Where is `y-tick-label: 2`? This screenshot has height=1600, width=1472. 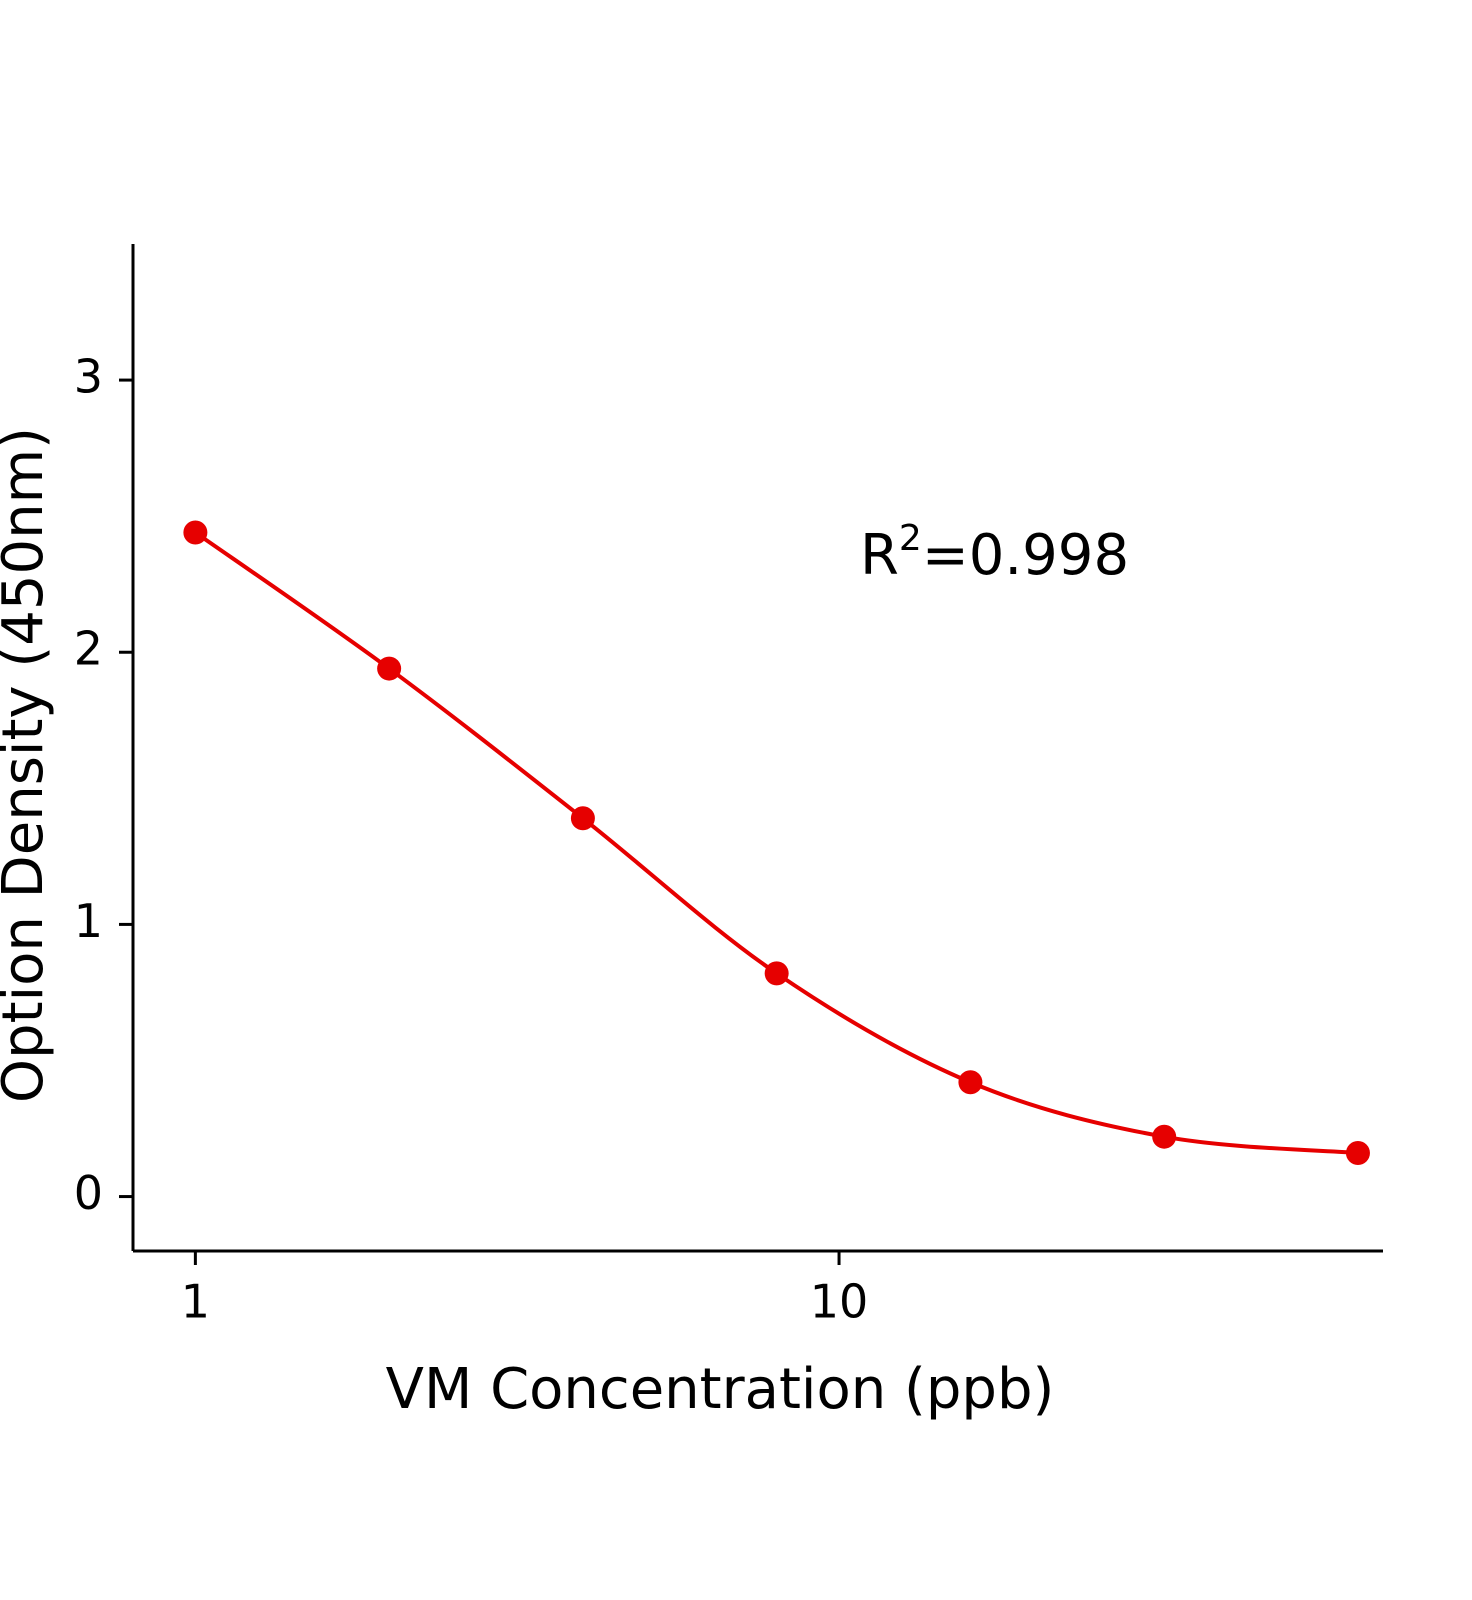 y-tick-label: 2 is located at coordinates (88, 649).